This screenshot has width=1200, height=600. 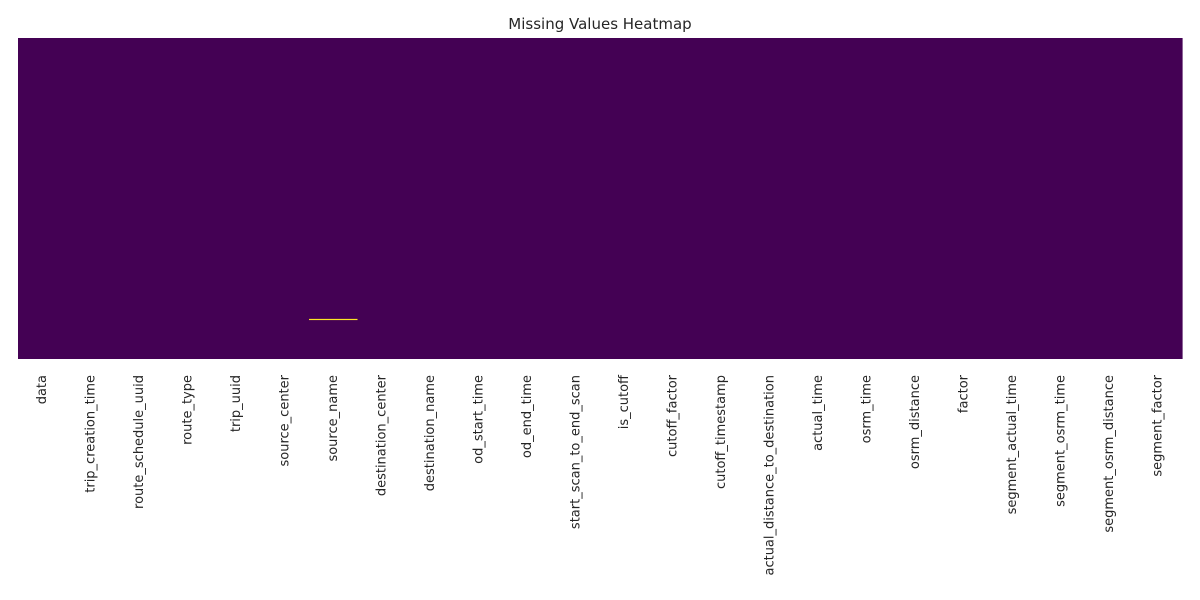 I want to click on x-tick-label-destination_name: destination_name, so click(x=430, y=433).